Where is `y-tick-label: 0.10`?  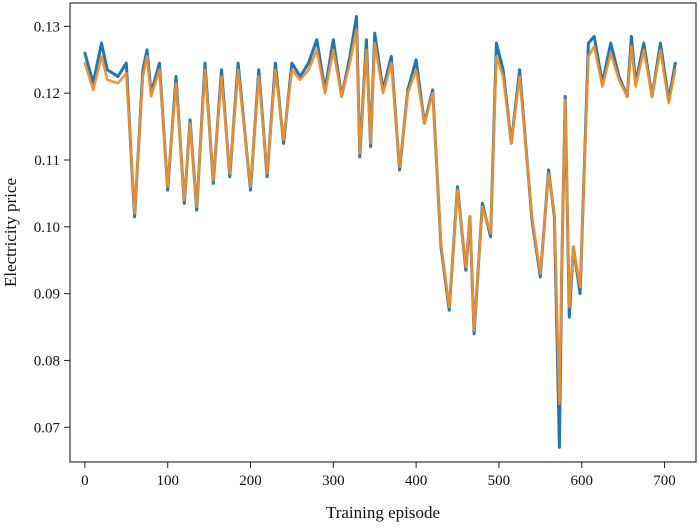 y-tick-label: 0.10 is located at coordinates (47, 228).